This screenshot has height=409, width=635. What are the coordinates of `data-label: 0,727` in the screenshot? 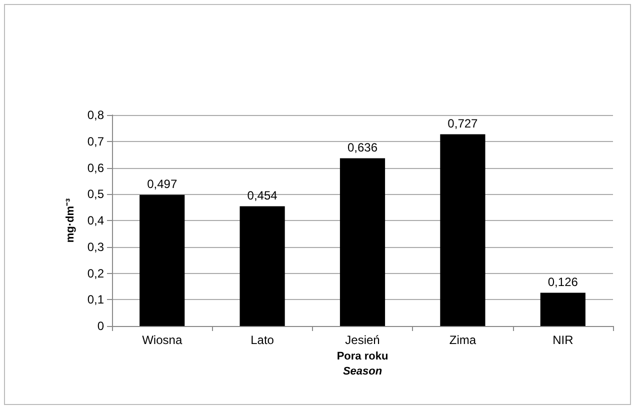 It's located at (463, 123).